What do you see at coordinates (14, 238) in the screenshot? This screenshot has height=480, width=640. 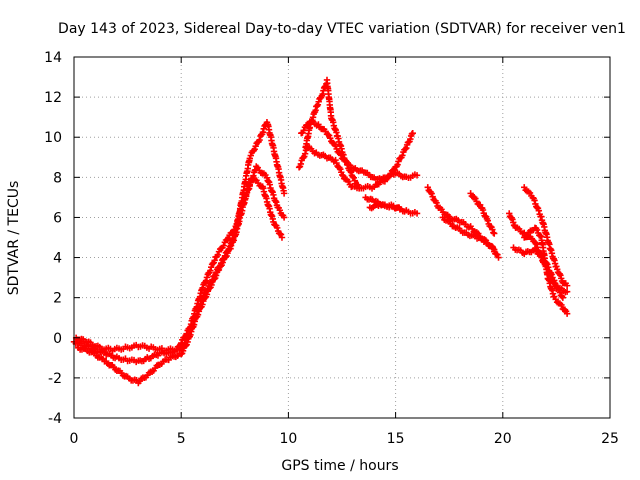 I see `y-axis-label: SDTVAR / TECUs` at bounding box center [14, 238].